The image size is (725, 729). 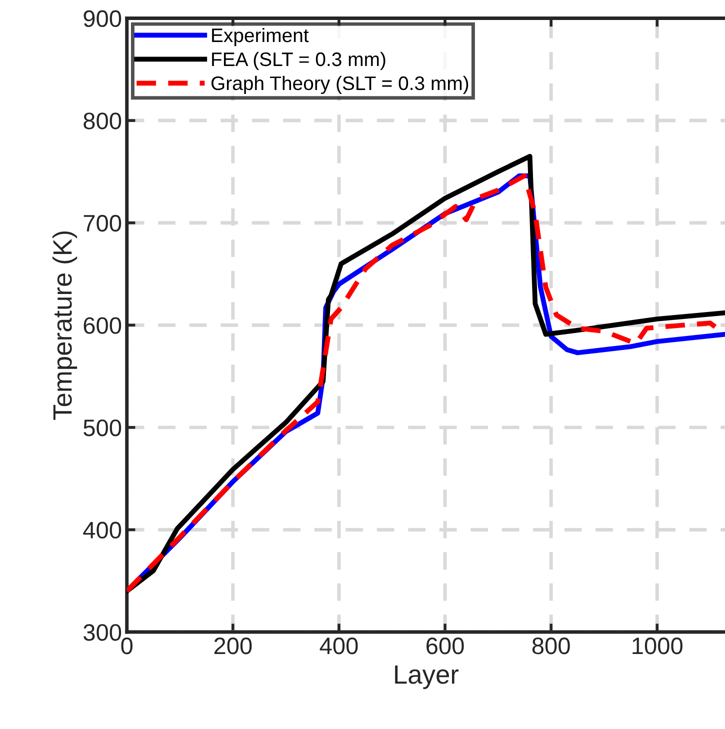 I want to click on y-tick-label: 900, so click(x=103, y=19).